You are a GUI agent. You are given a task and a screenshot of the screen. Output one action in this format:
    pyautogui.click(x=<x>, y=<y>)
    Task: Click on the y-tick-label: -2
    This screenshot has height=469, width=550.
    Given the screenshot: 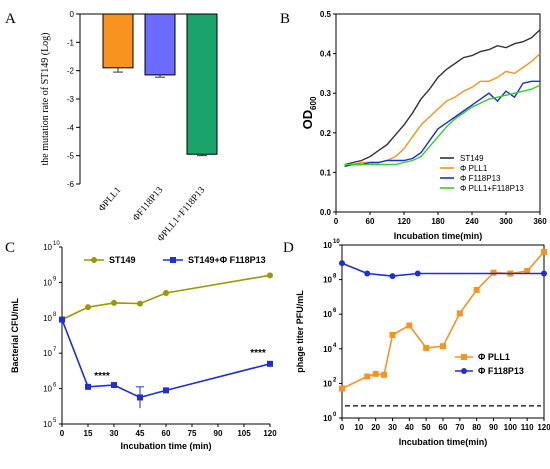 What is the action you would take?
    pyautogui.click(x=71, y=71)
    